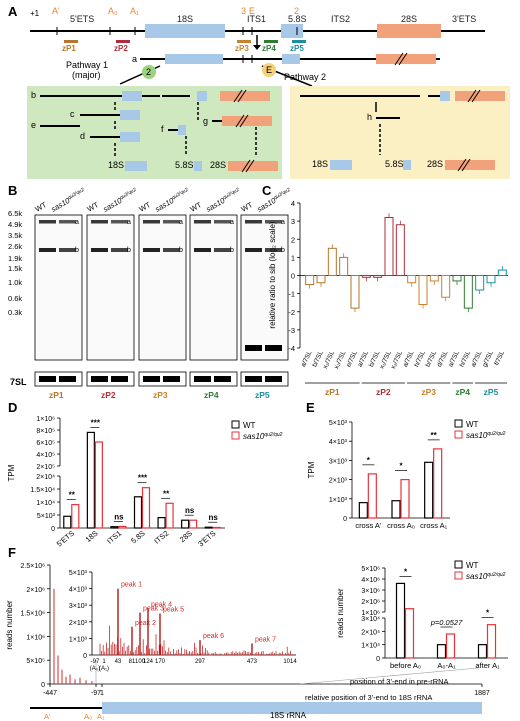 The width and height of the screenshot is (520, 721). Describe the element at coordinates (293, 276) in the screenshot. I see `c-ytick: 0` at that location.